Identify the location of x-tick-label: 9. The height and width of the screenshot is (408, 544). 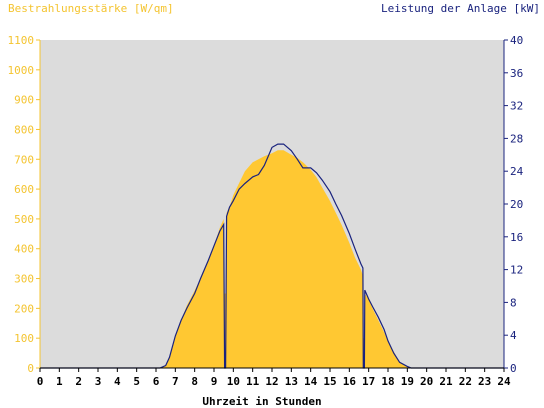
(214, 381).